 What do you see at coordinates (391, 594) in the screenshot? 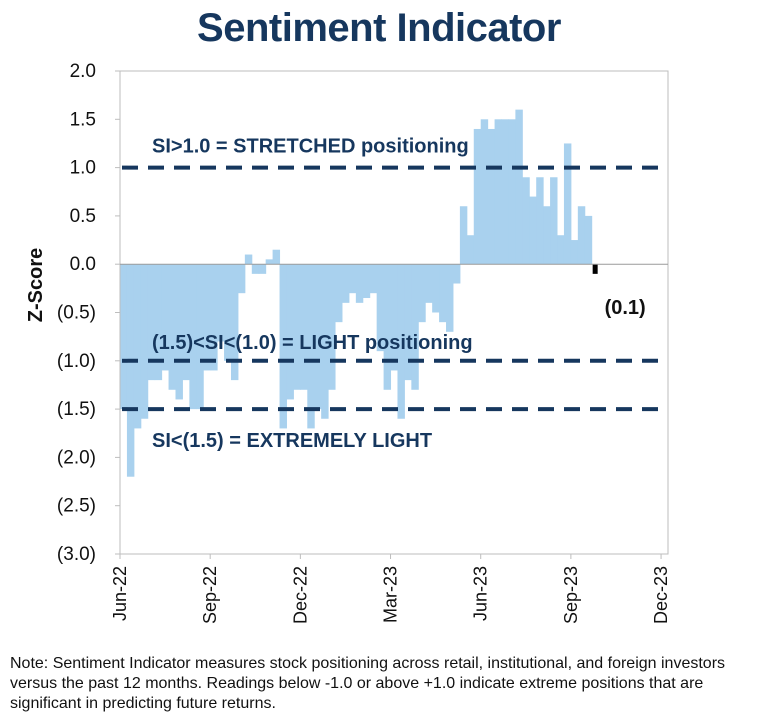
I see `x-tick-label: Mar-23` at bounding box center [391, 594].